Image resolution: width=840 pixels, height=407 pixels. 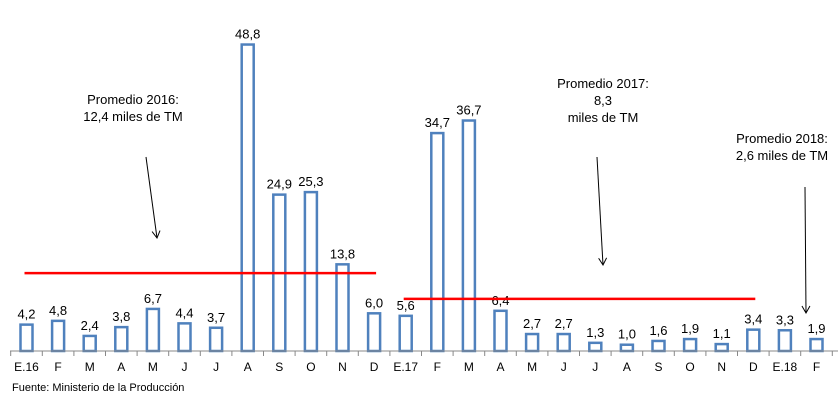 What do you see at coordinates (658, 330) in the screenshot?
I see `data-label: 1,6` at bounding box center [658, 330].